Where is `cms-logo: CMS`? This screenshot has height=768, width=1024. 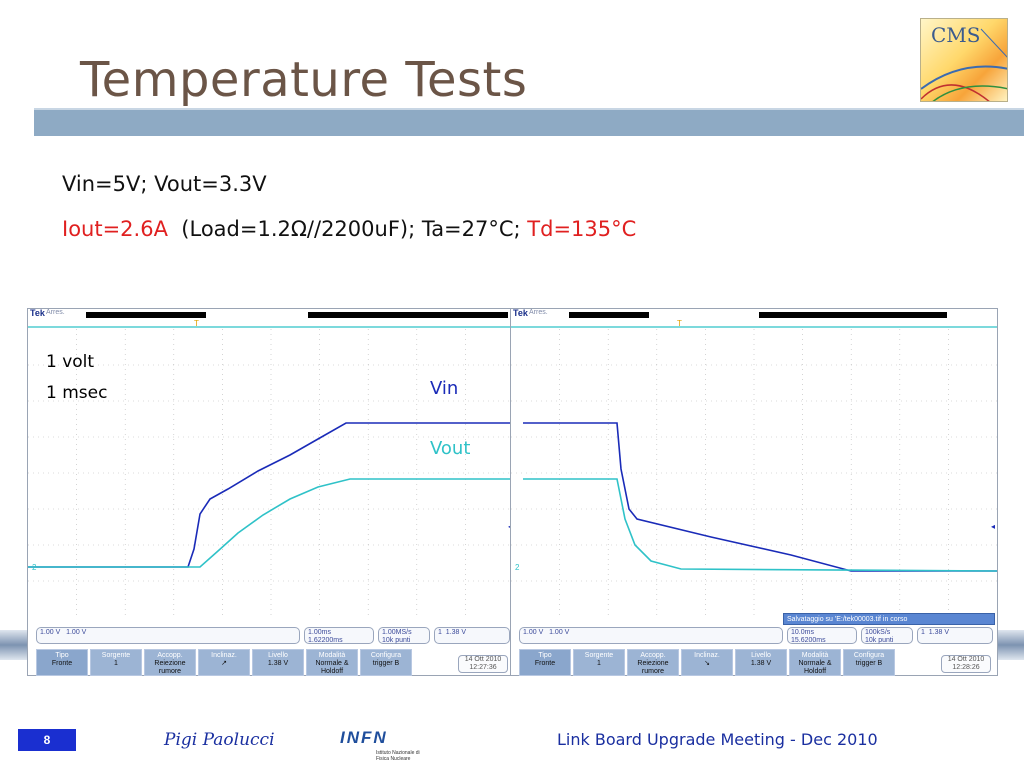
cms-logo: CMS is located at coordinates (964, 60).